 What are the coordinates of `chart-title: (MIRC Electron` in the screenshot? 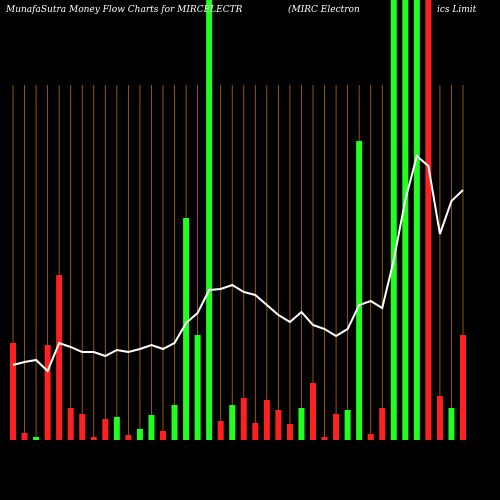 It's located at (324, 9).